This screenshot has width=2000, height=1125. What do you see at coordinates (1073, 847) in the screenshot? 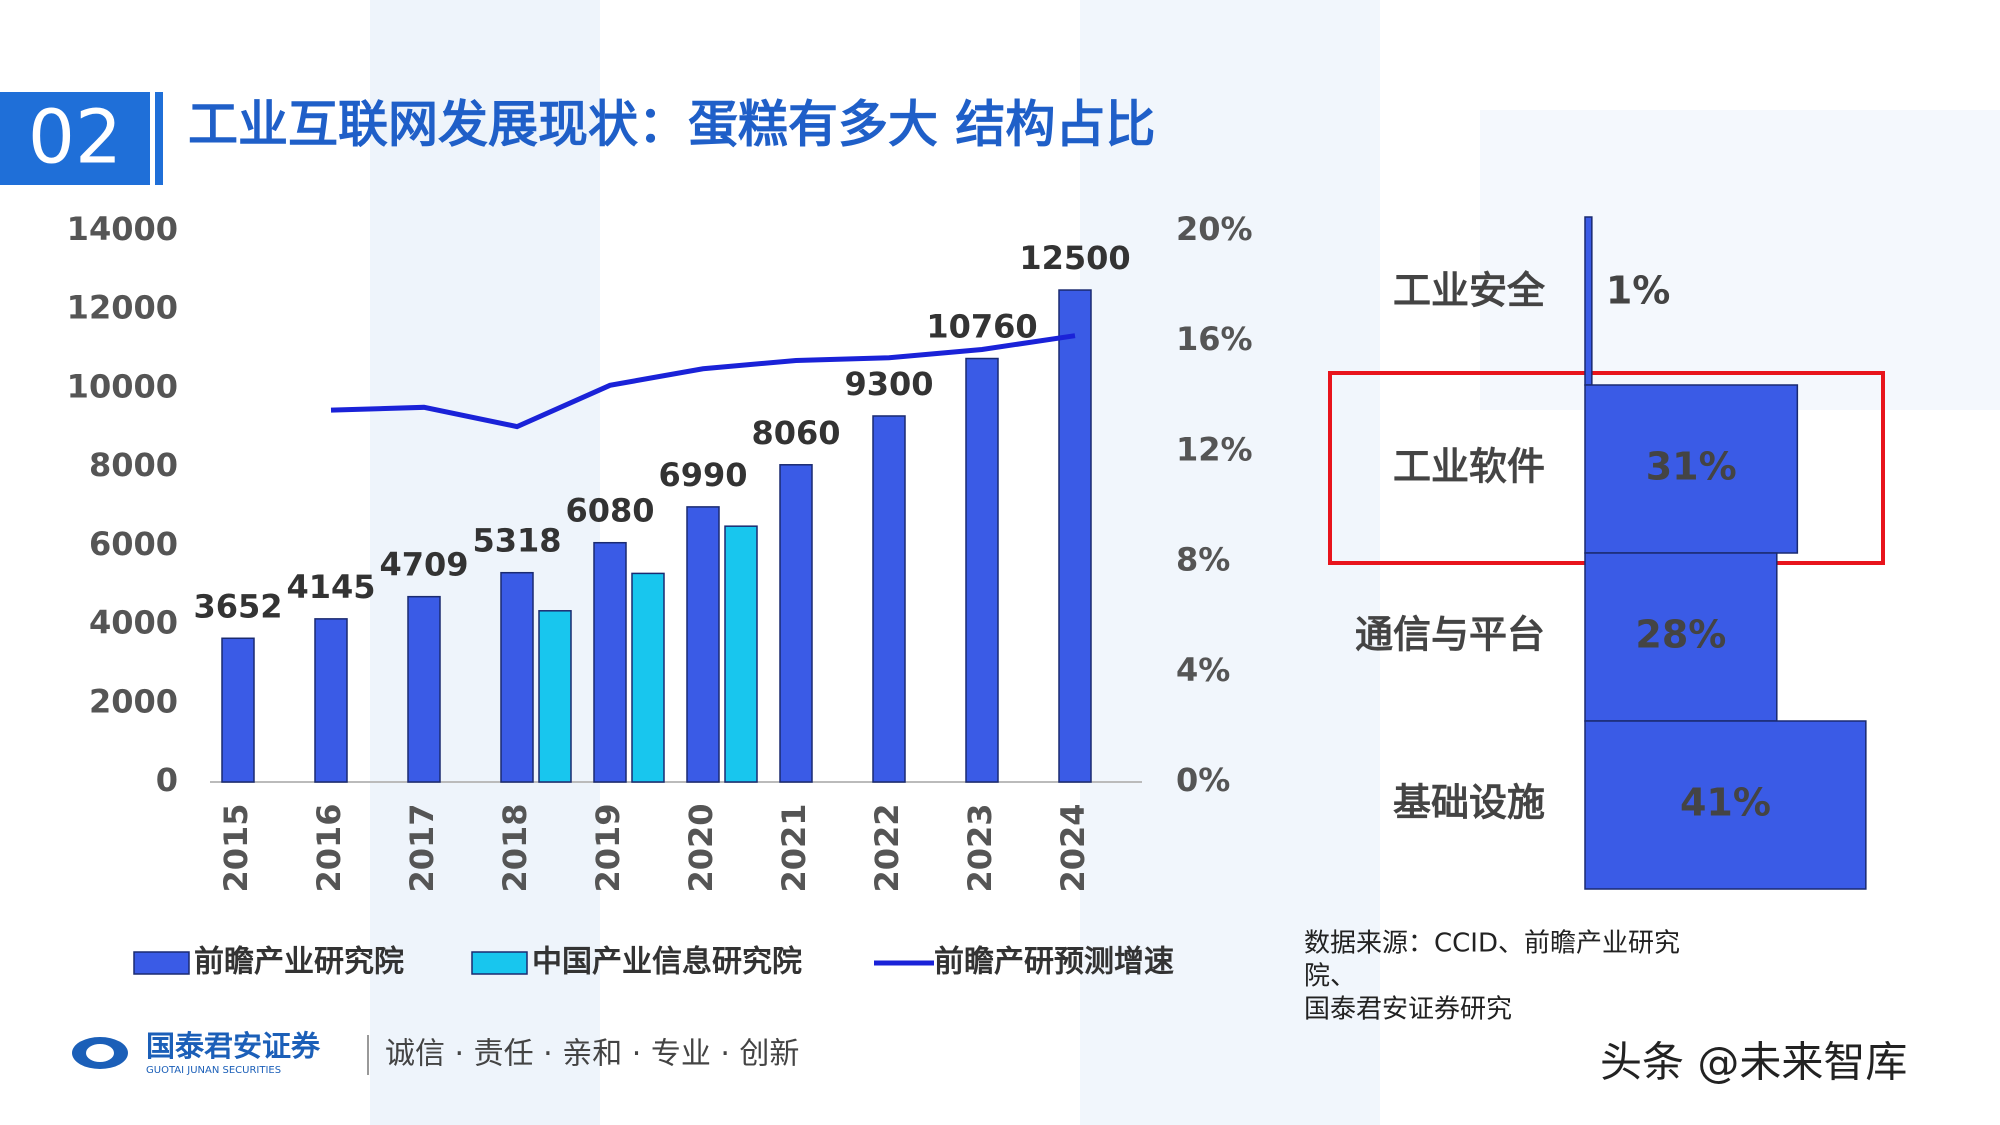
I see `x-tick-label: 2024` at bounding box center [1073, 847].